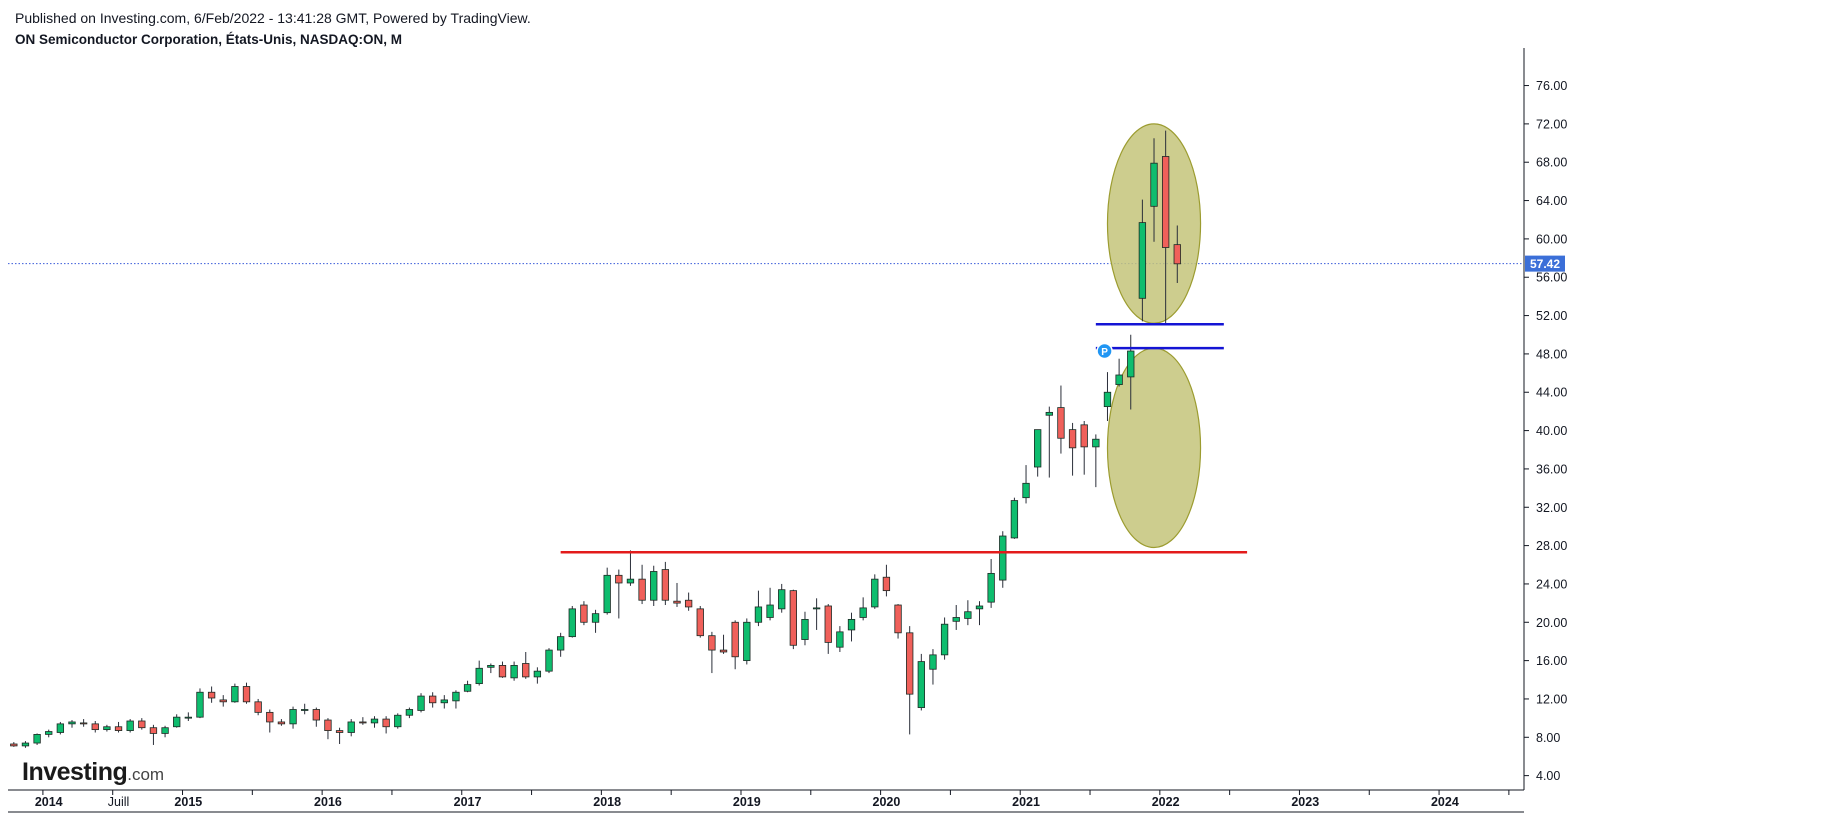 The height and width of the screenshot is (823, 1841). What do you see at coordinates (188, 802) in the screenshot?
I see `x-tick-label: 2015` at bounding box center [188, 802].